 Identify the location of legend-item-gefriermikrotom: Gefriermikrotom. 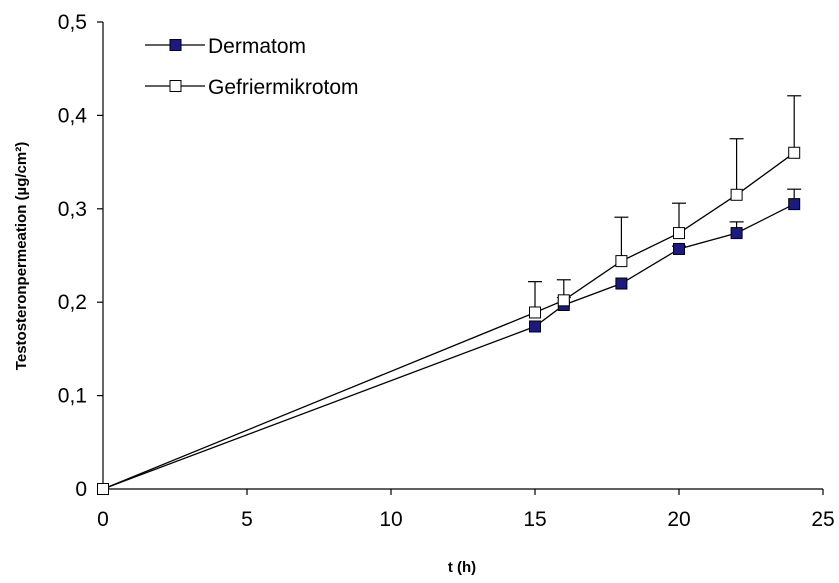
(252, 87).